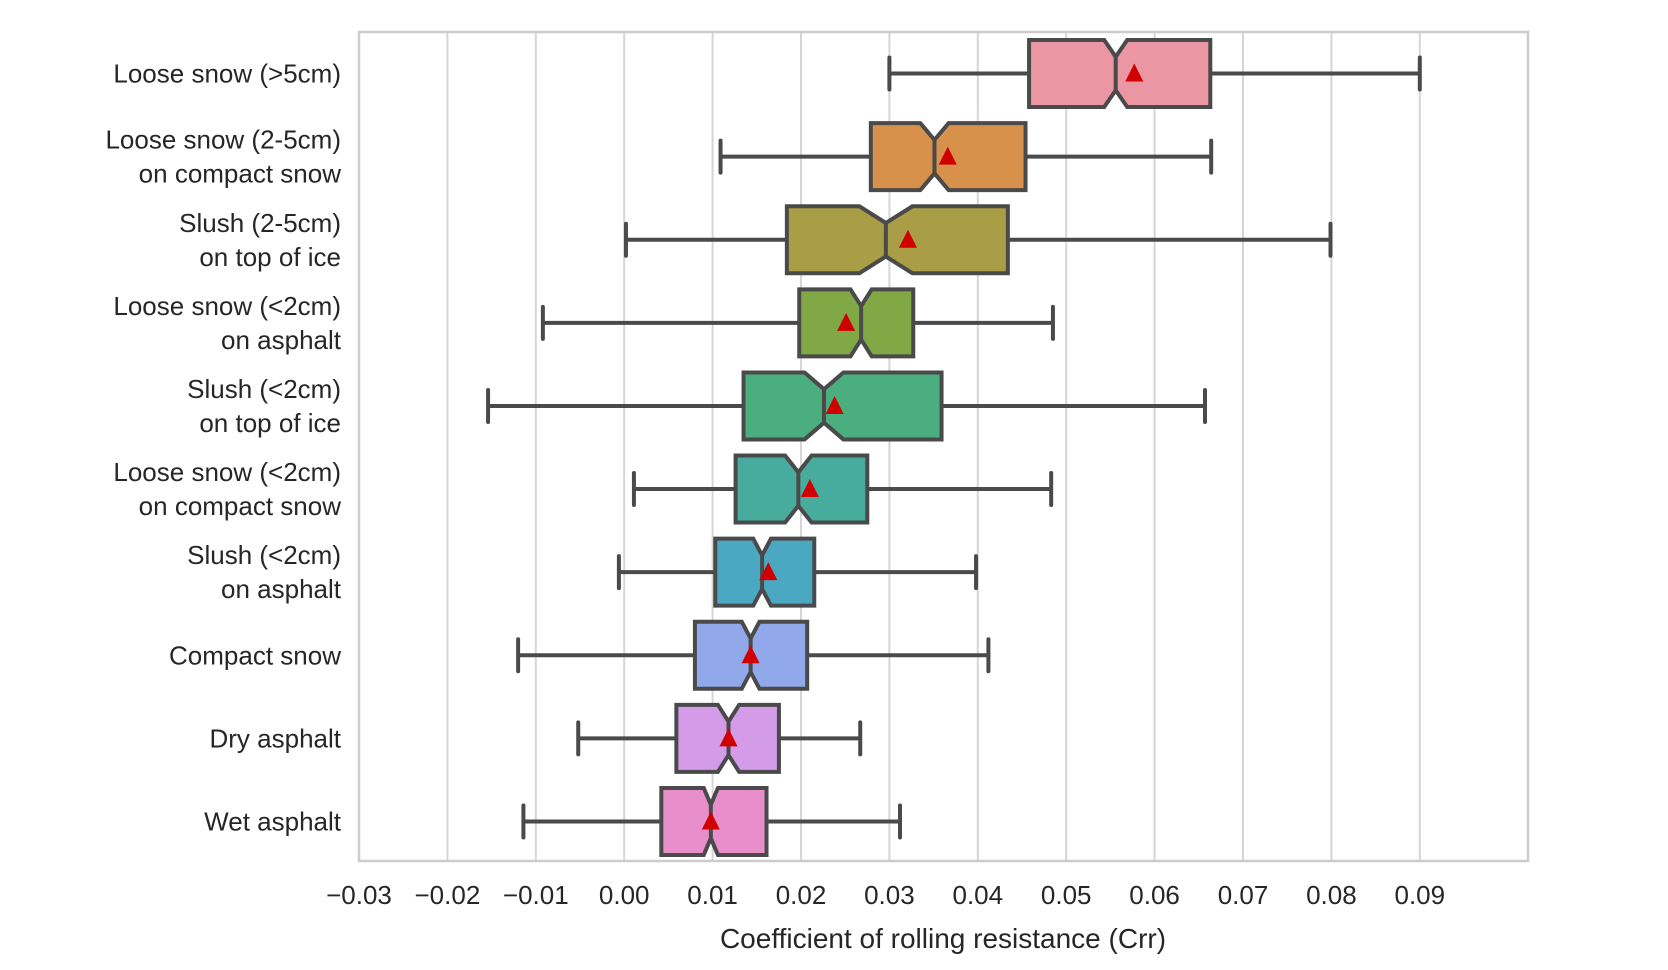 The height and width of the screenshot is (970, 1668). What do you see at coordinates (624, 895) in the screenshot?
I see `x-tick-label: 0.00` at bounding box center [624, 895].